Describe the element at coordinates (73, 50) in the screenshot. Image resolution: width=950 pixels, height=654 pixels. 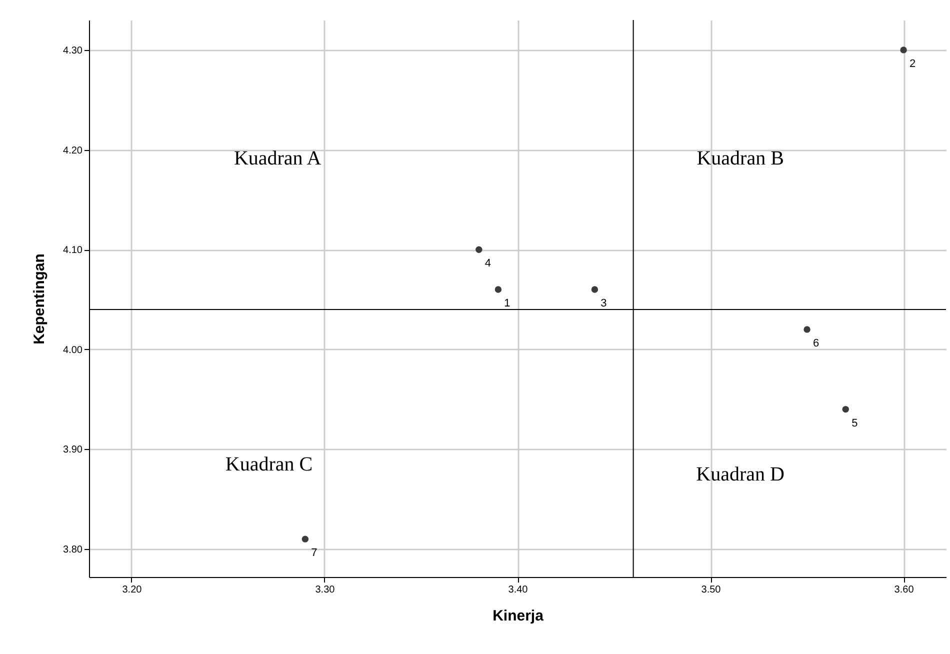
I see `y-tick-label: 4.30` at that location.